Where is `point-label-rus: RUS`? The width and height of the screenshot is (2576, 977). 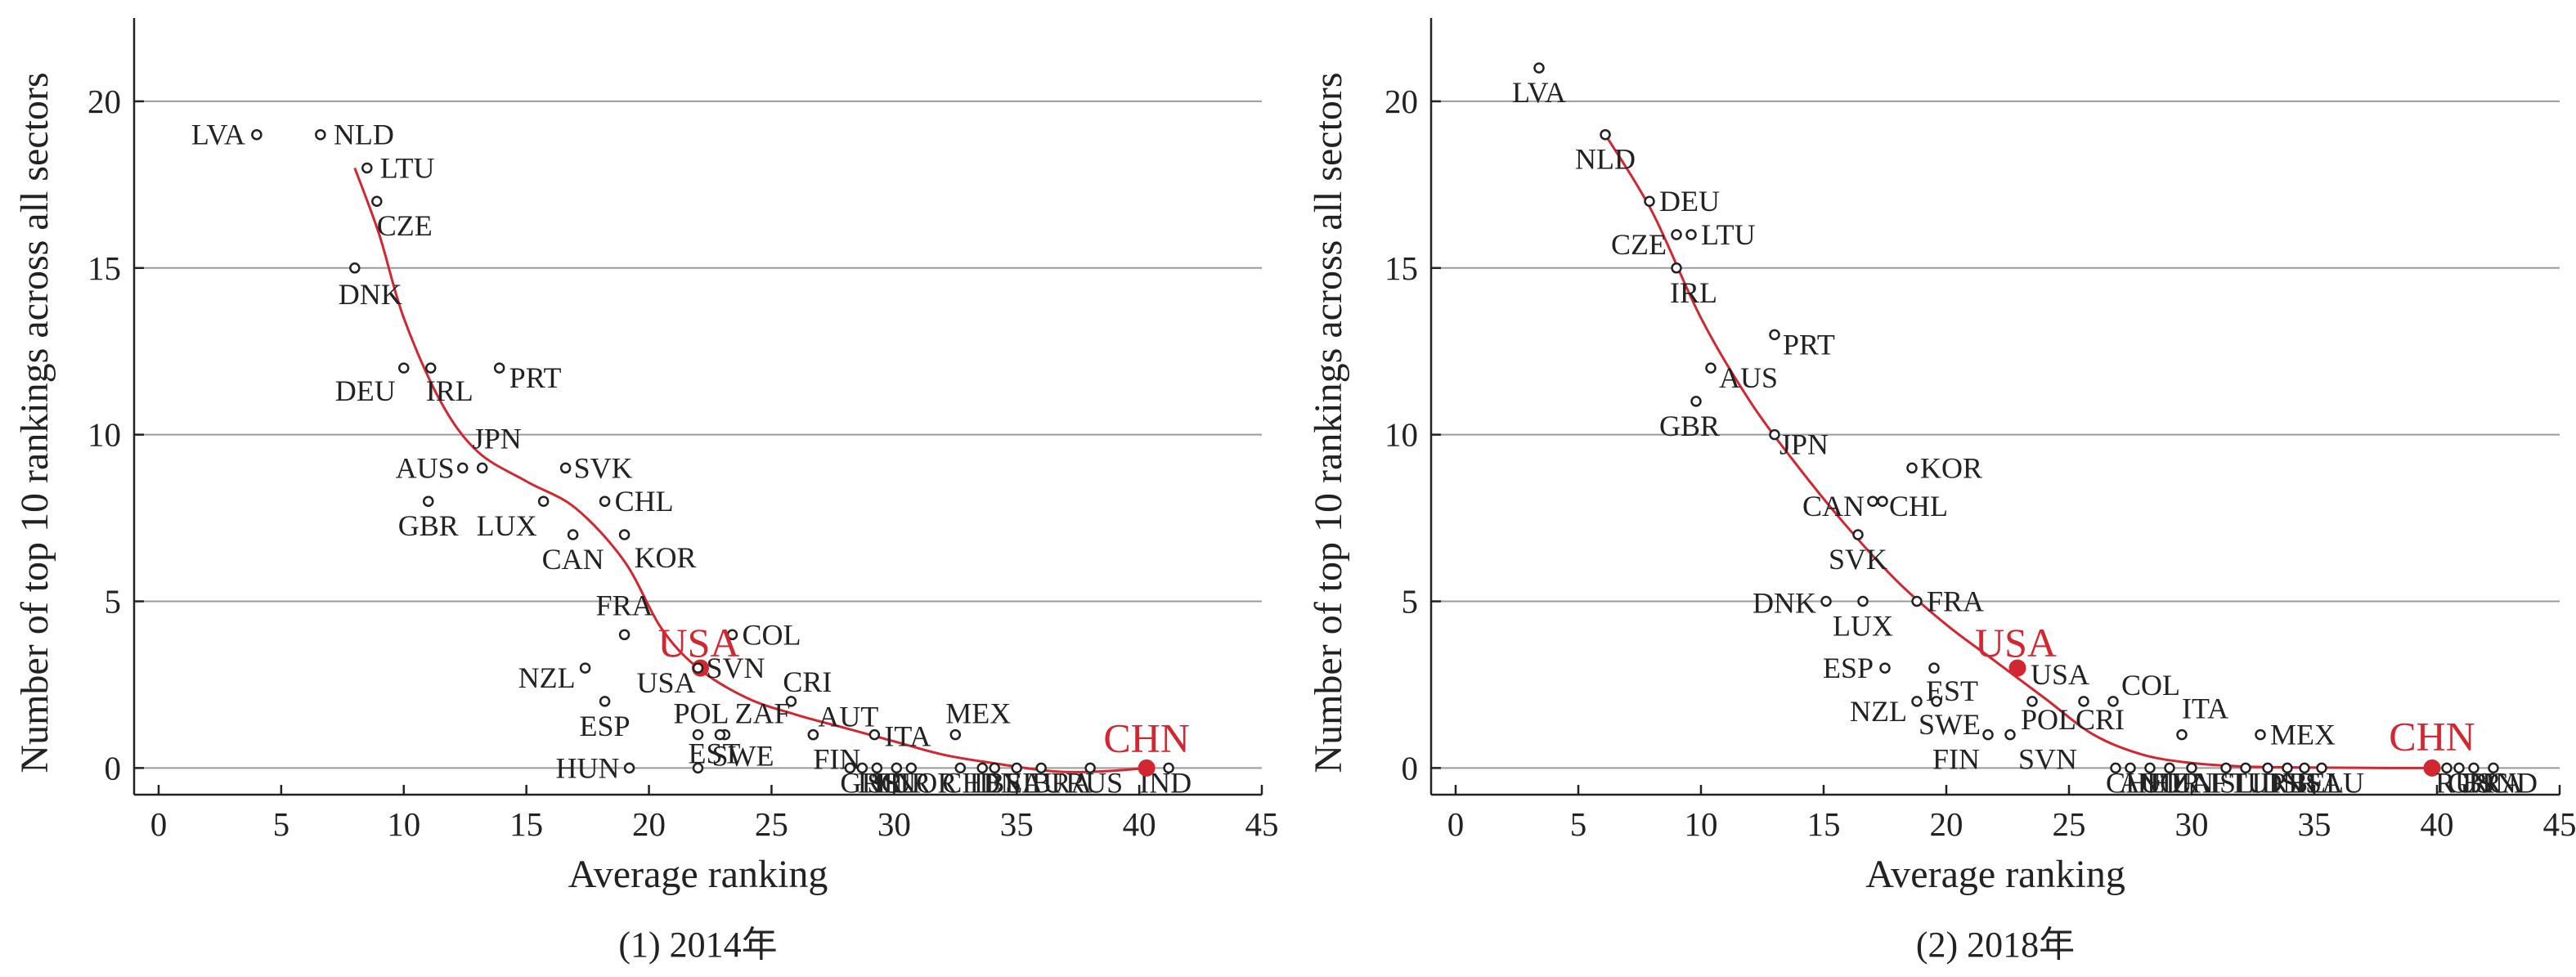 point-label-rus: RUS is located at coordinates (1094, 782).